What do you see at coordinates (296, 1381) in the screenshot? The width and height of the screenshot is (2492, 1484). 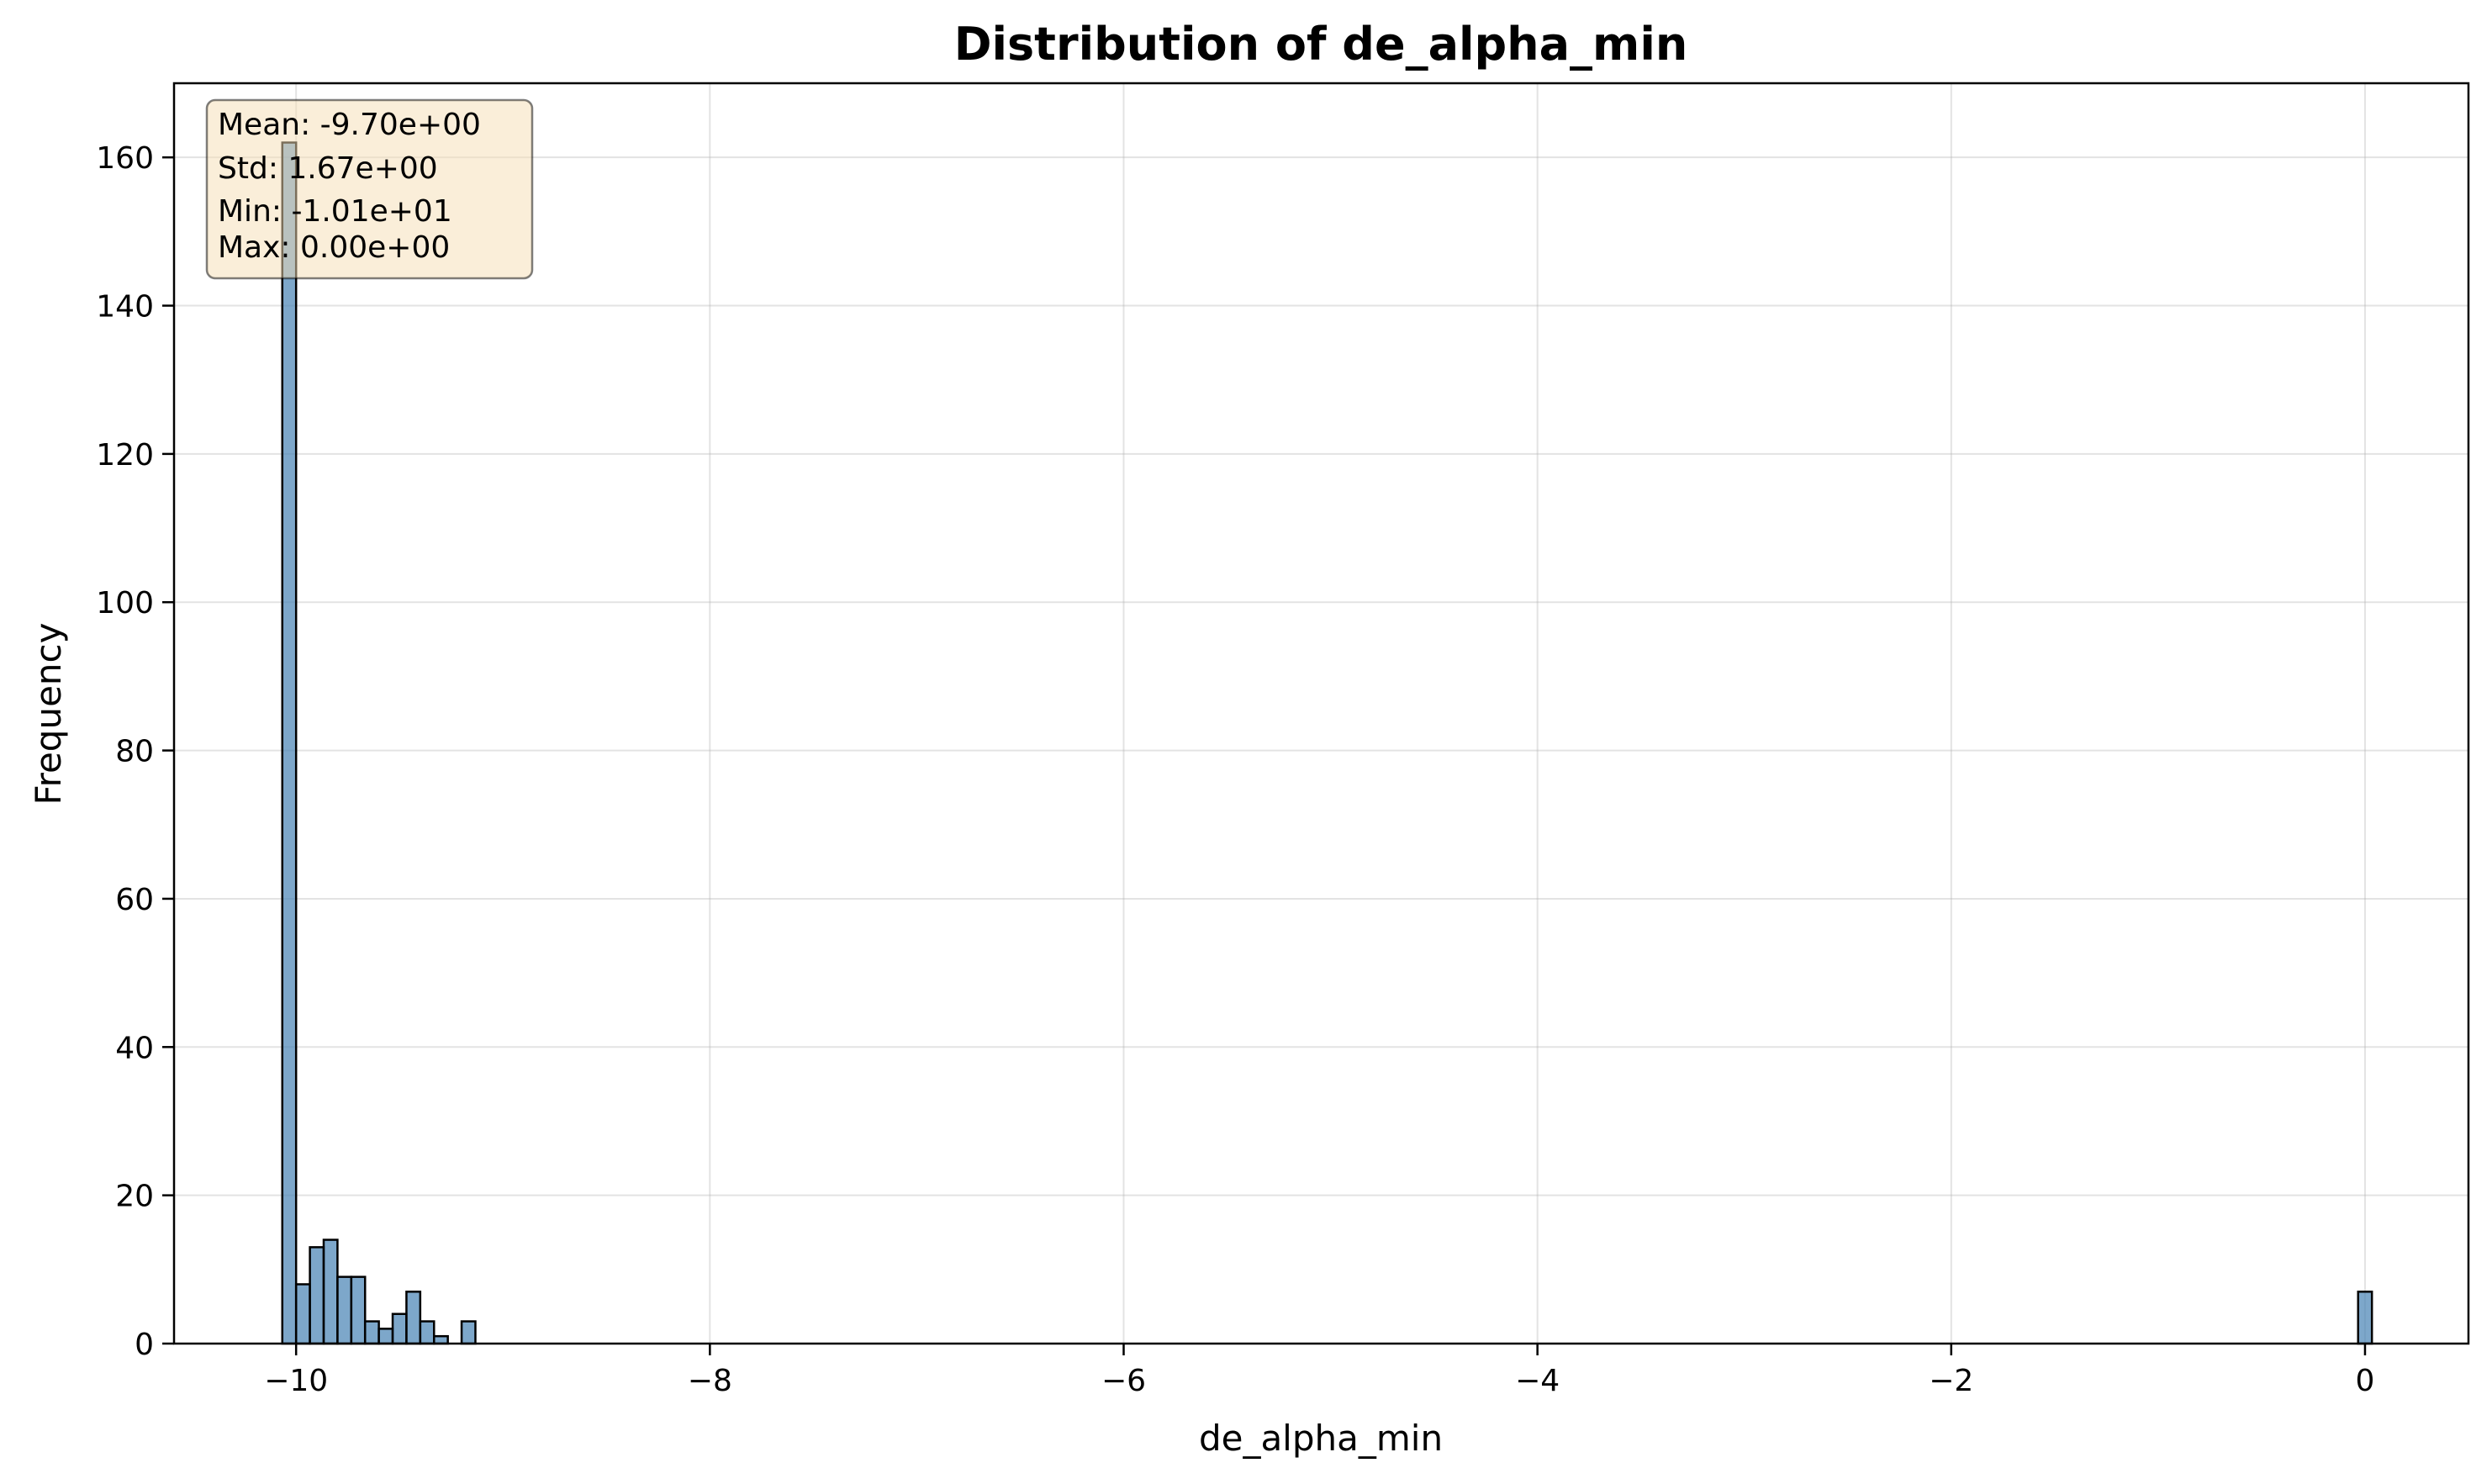 I see `x-tick-label: −10` at bounding box center [296, 1381].